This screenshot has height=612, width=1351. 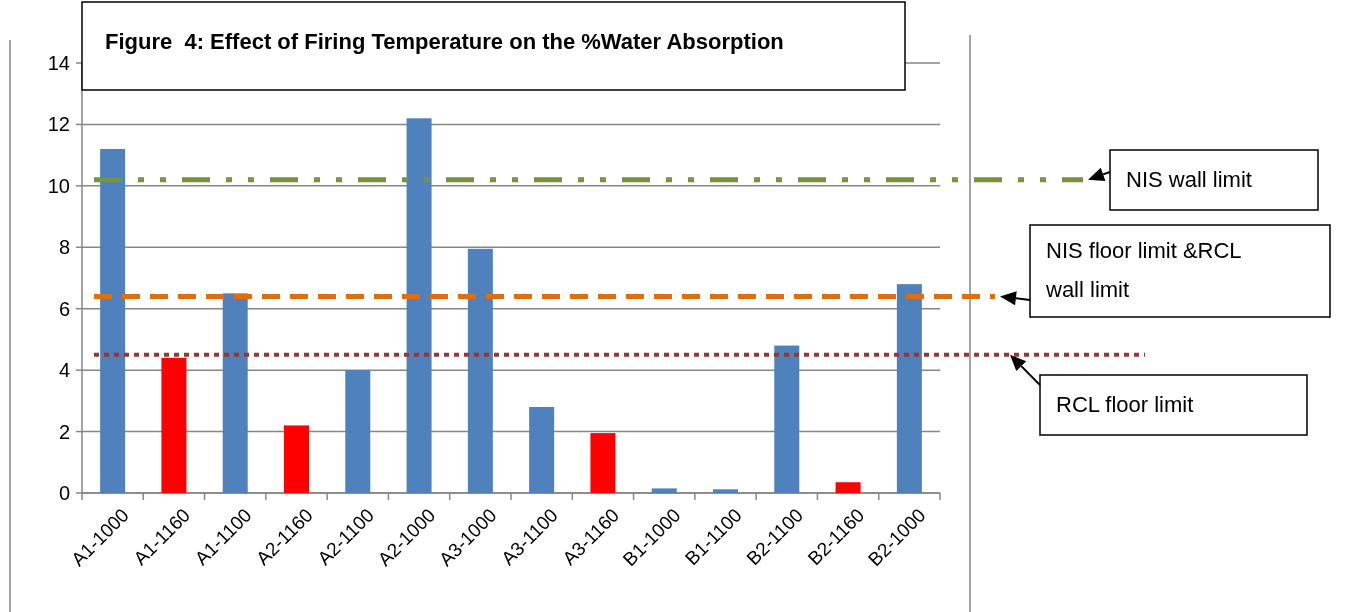 What do you see at coordinates (1125, 404) in the screenshot?
I see `ref-line-label: RCL floor limit` at bounding box center [1125, 404].